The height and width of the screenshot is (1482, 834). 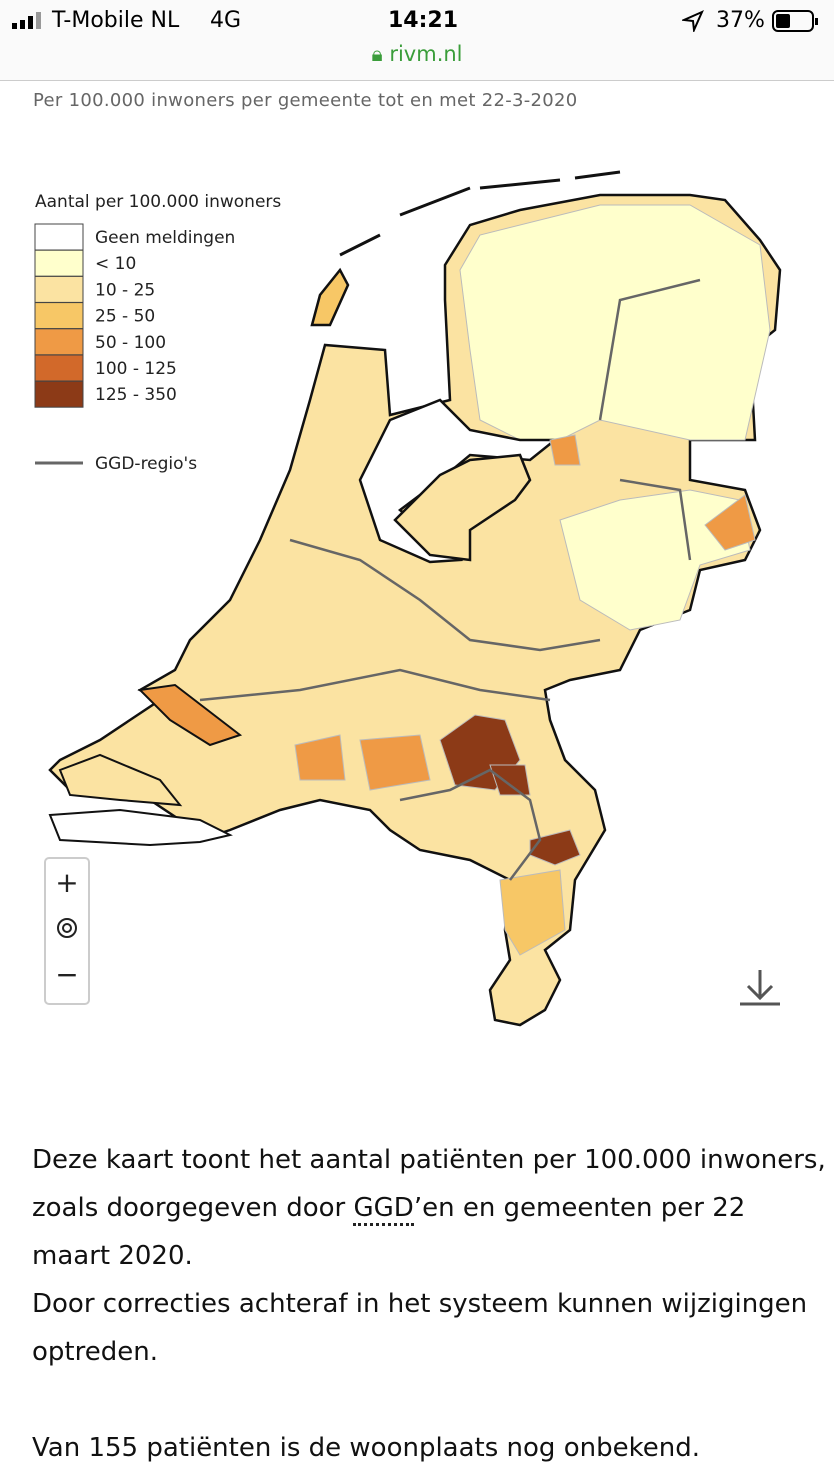 What do you see at coordinates (730, 522) in the screenshot?
I see `twente-area` at bounding box center [730, 522].